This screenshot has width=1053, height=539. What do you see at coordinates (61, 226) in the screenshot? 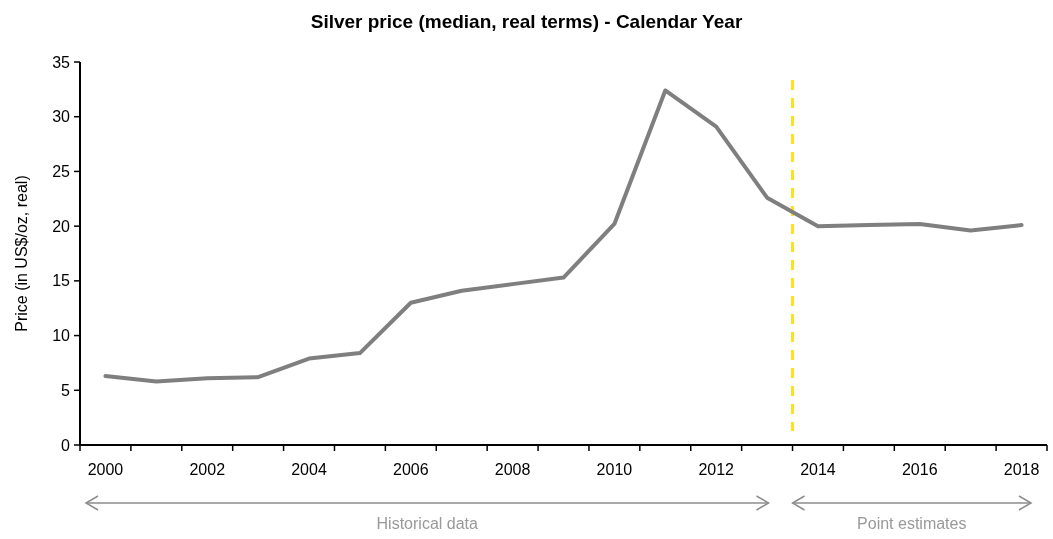
I see `y-tick-label: 20` at bounding box center [61, 226].